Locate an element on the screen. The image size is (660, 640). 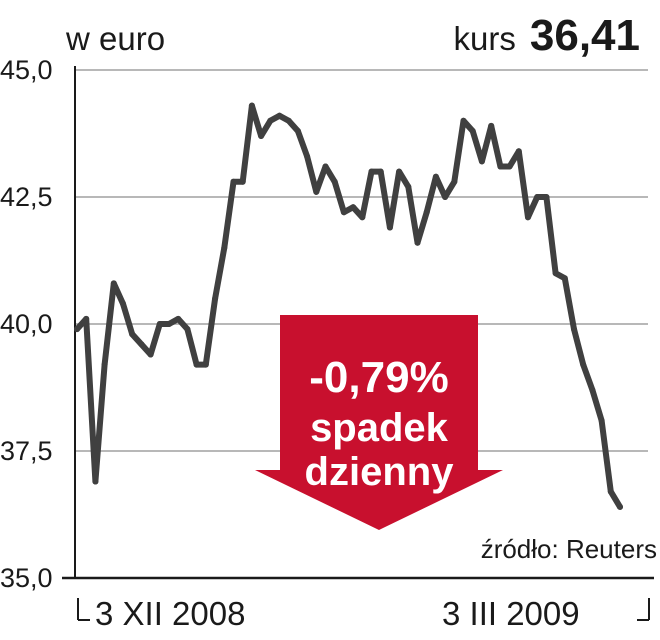
down-arrow-icon is located at coordinates (379, 422).